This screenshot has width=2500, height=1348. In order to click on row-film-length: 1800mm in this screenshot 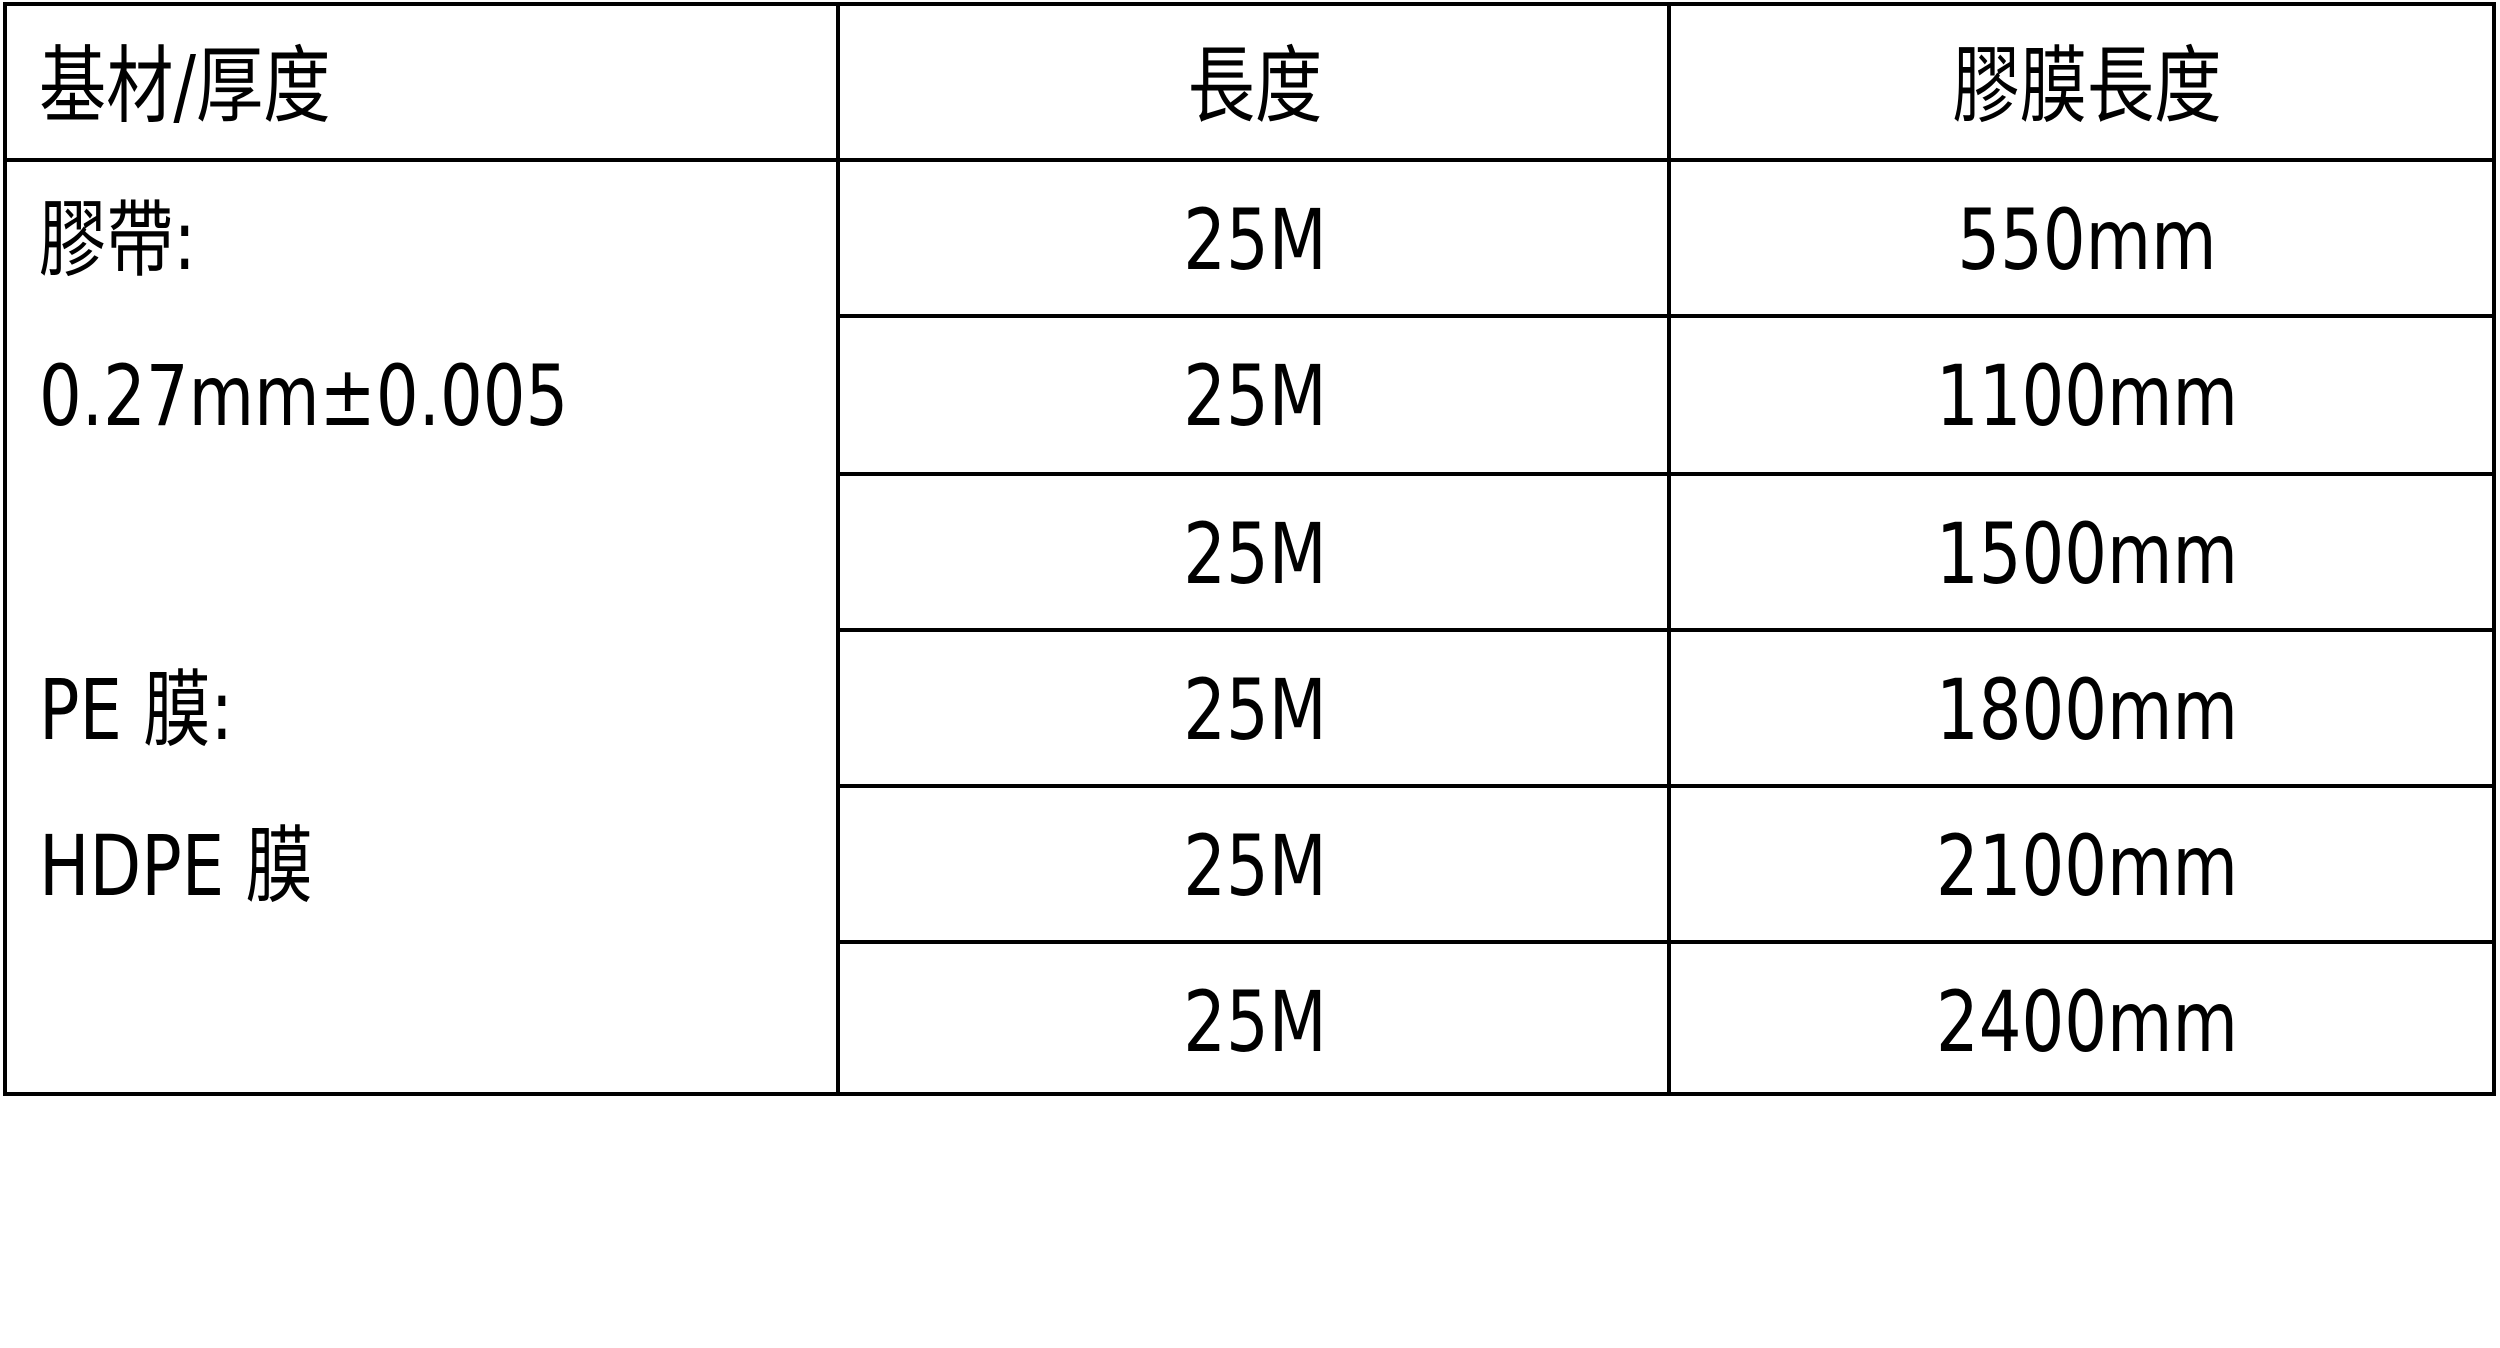, I will do `click(2087, 710)`.